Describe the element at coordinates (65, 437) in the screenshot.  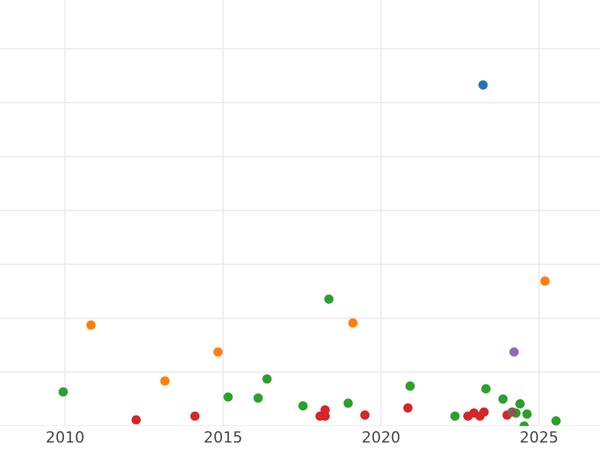
I see `x-tick-label: 2010` at that location.